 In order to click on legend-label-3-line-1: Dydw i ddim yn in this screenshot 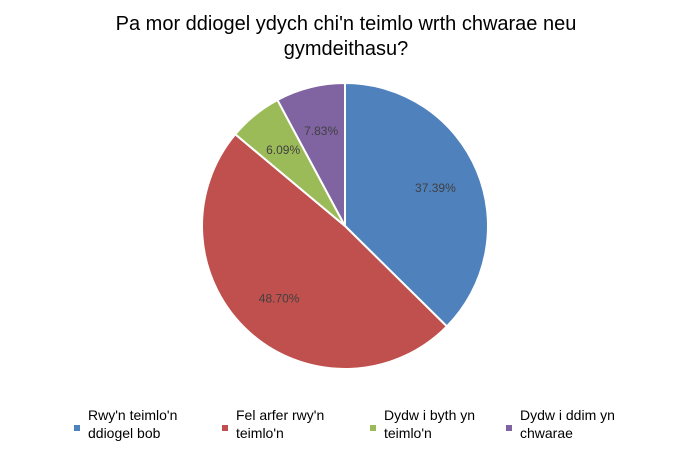, I will do `click(567, 415)`.